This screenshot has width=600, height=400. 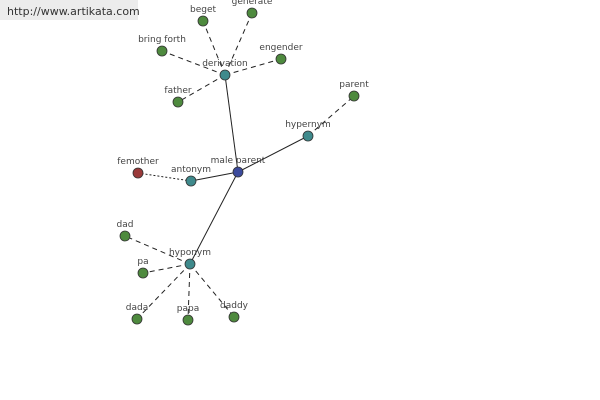 What do you see at coordinates (191, 170) in the screenshot?
I see `node-label: antonym` at bounding box center [191, 170].